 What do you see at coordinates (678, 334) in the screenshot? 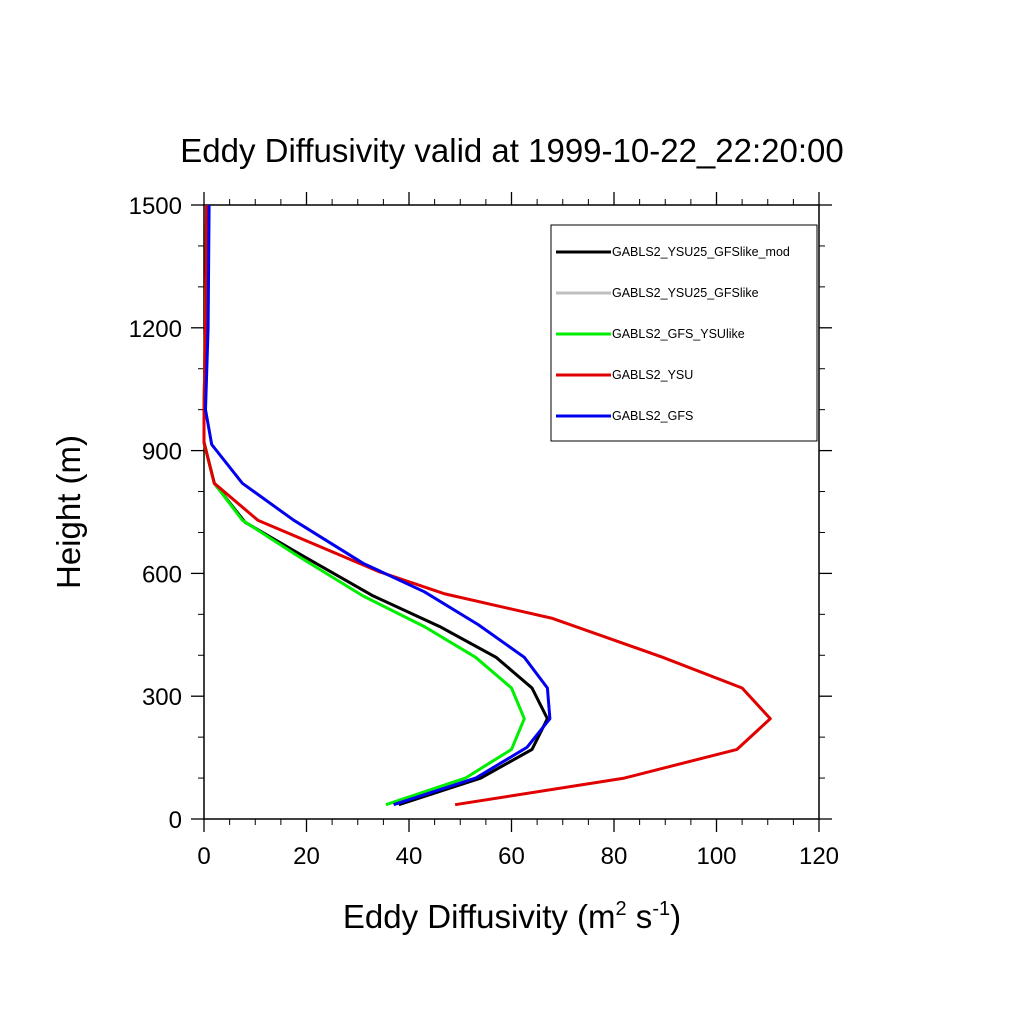
I see `legend-label: GABLS2_GFS_YSUlike` at bounding box center [678, 334].